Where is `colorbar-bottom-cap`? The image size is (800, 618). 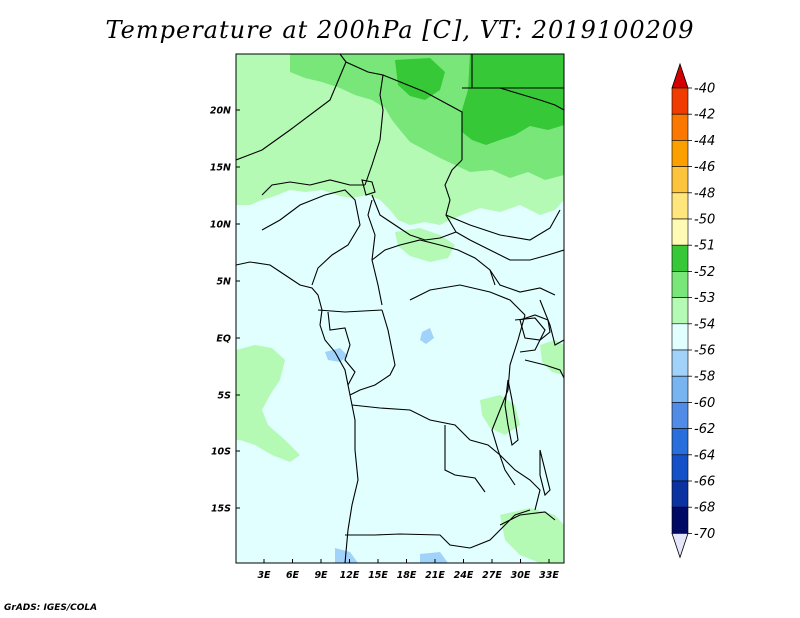 colorbar-bottom-cap is located at coordinates (680, 546).